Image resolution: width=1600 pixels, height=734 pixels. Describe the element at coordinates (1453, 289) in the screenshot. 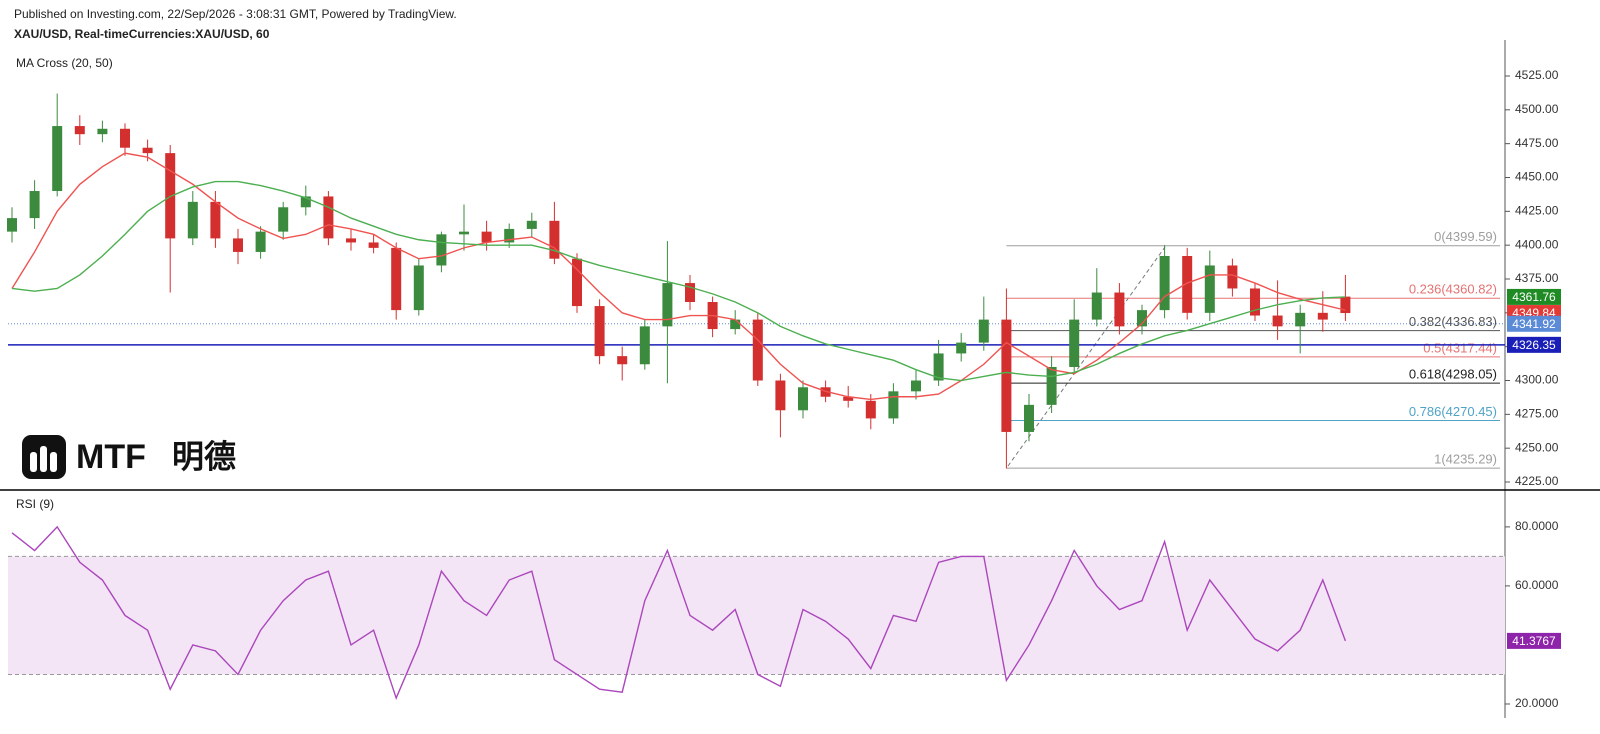

I see `fib-label: 0.236(4360.82)` at that location.